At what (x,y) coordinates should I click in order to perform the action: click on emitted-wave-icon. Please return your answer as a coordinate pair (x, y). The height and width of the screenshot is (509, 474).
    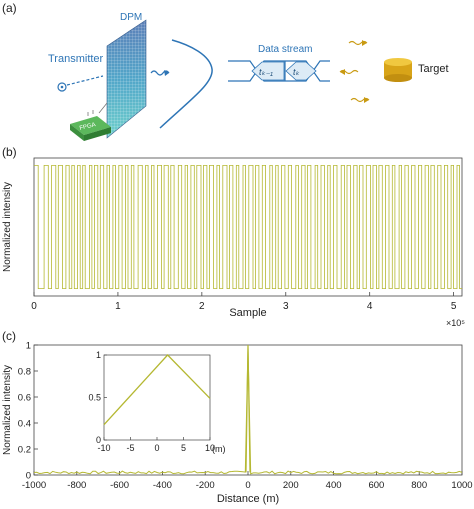
    Looking at the image, I should click on (160, 73).